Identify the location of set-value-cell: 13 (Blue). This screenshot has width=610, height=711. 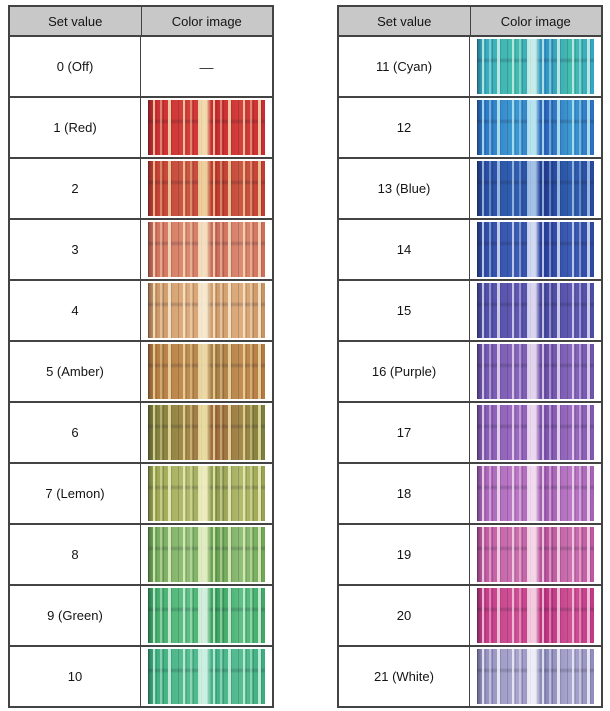
(404, 188).